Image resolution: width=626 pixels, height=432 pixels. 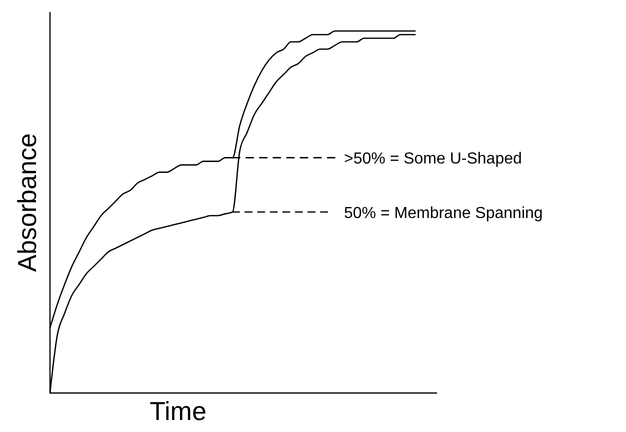 I want to click on annotation: 50% = Membrane Spanning, so click(x=443, y=213).